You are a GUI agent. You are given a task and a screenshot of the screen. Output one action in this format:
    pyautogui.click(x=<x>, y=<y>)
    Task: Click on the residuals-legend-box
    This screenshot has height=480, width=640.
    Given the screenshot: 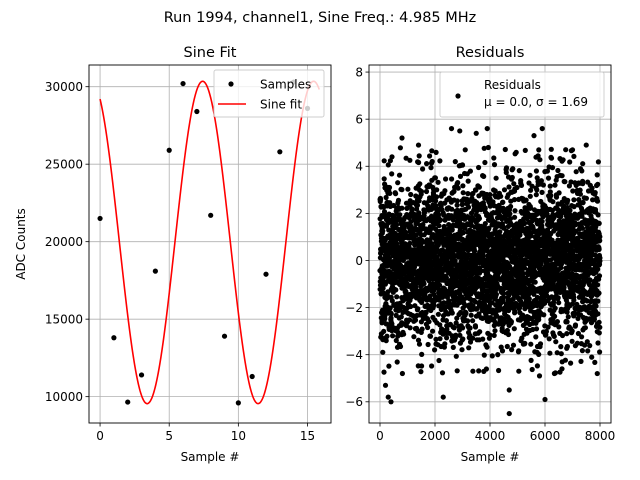 What is the action you would take?
    pyautogui.click(x=522, y=94)
    